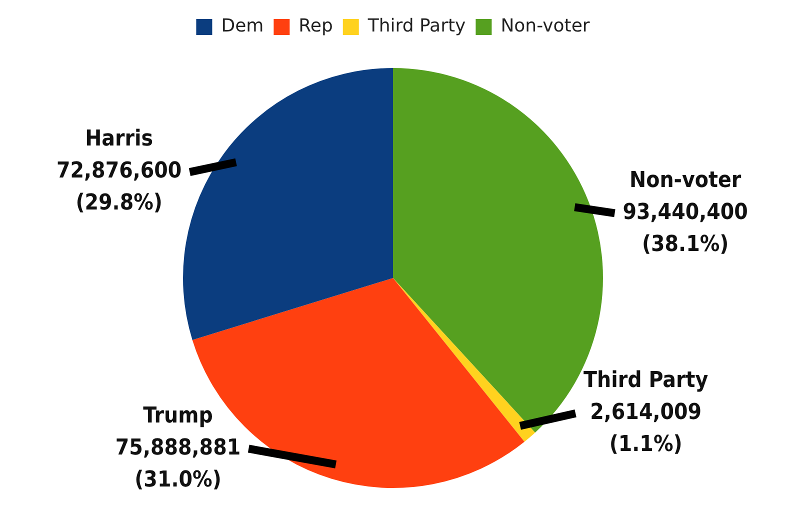  Describe the element at coordinates (545, 26) in the screenshot. I see `legend-label: Non-voter` at that location.